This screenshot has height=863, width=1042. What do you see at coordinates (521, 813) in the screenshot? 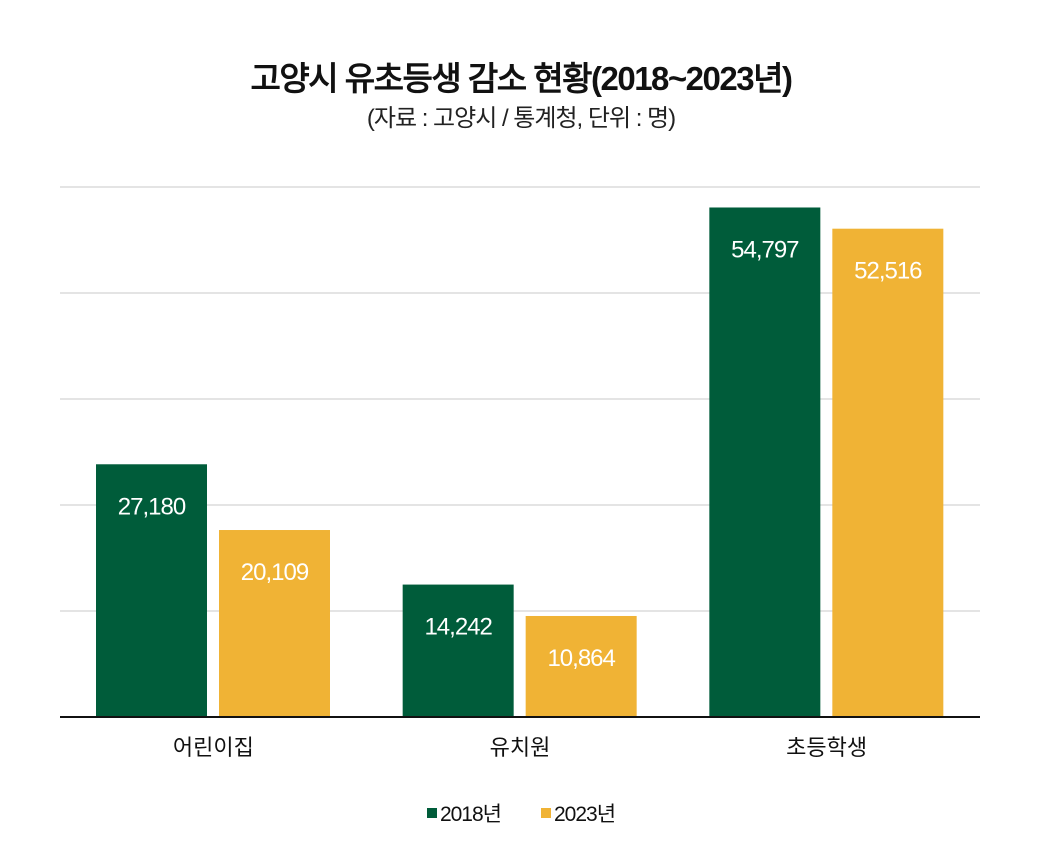
I see `legend: 2018년 2023년` at bounding box center [521, 813].